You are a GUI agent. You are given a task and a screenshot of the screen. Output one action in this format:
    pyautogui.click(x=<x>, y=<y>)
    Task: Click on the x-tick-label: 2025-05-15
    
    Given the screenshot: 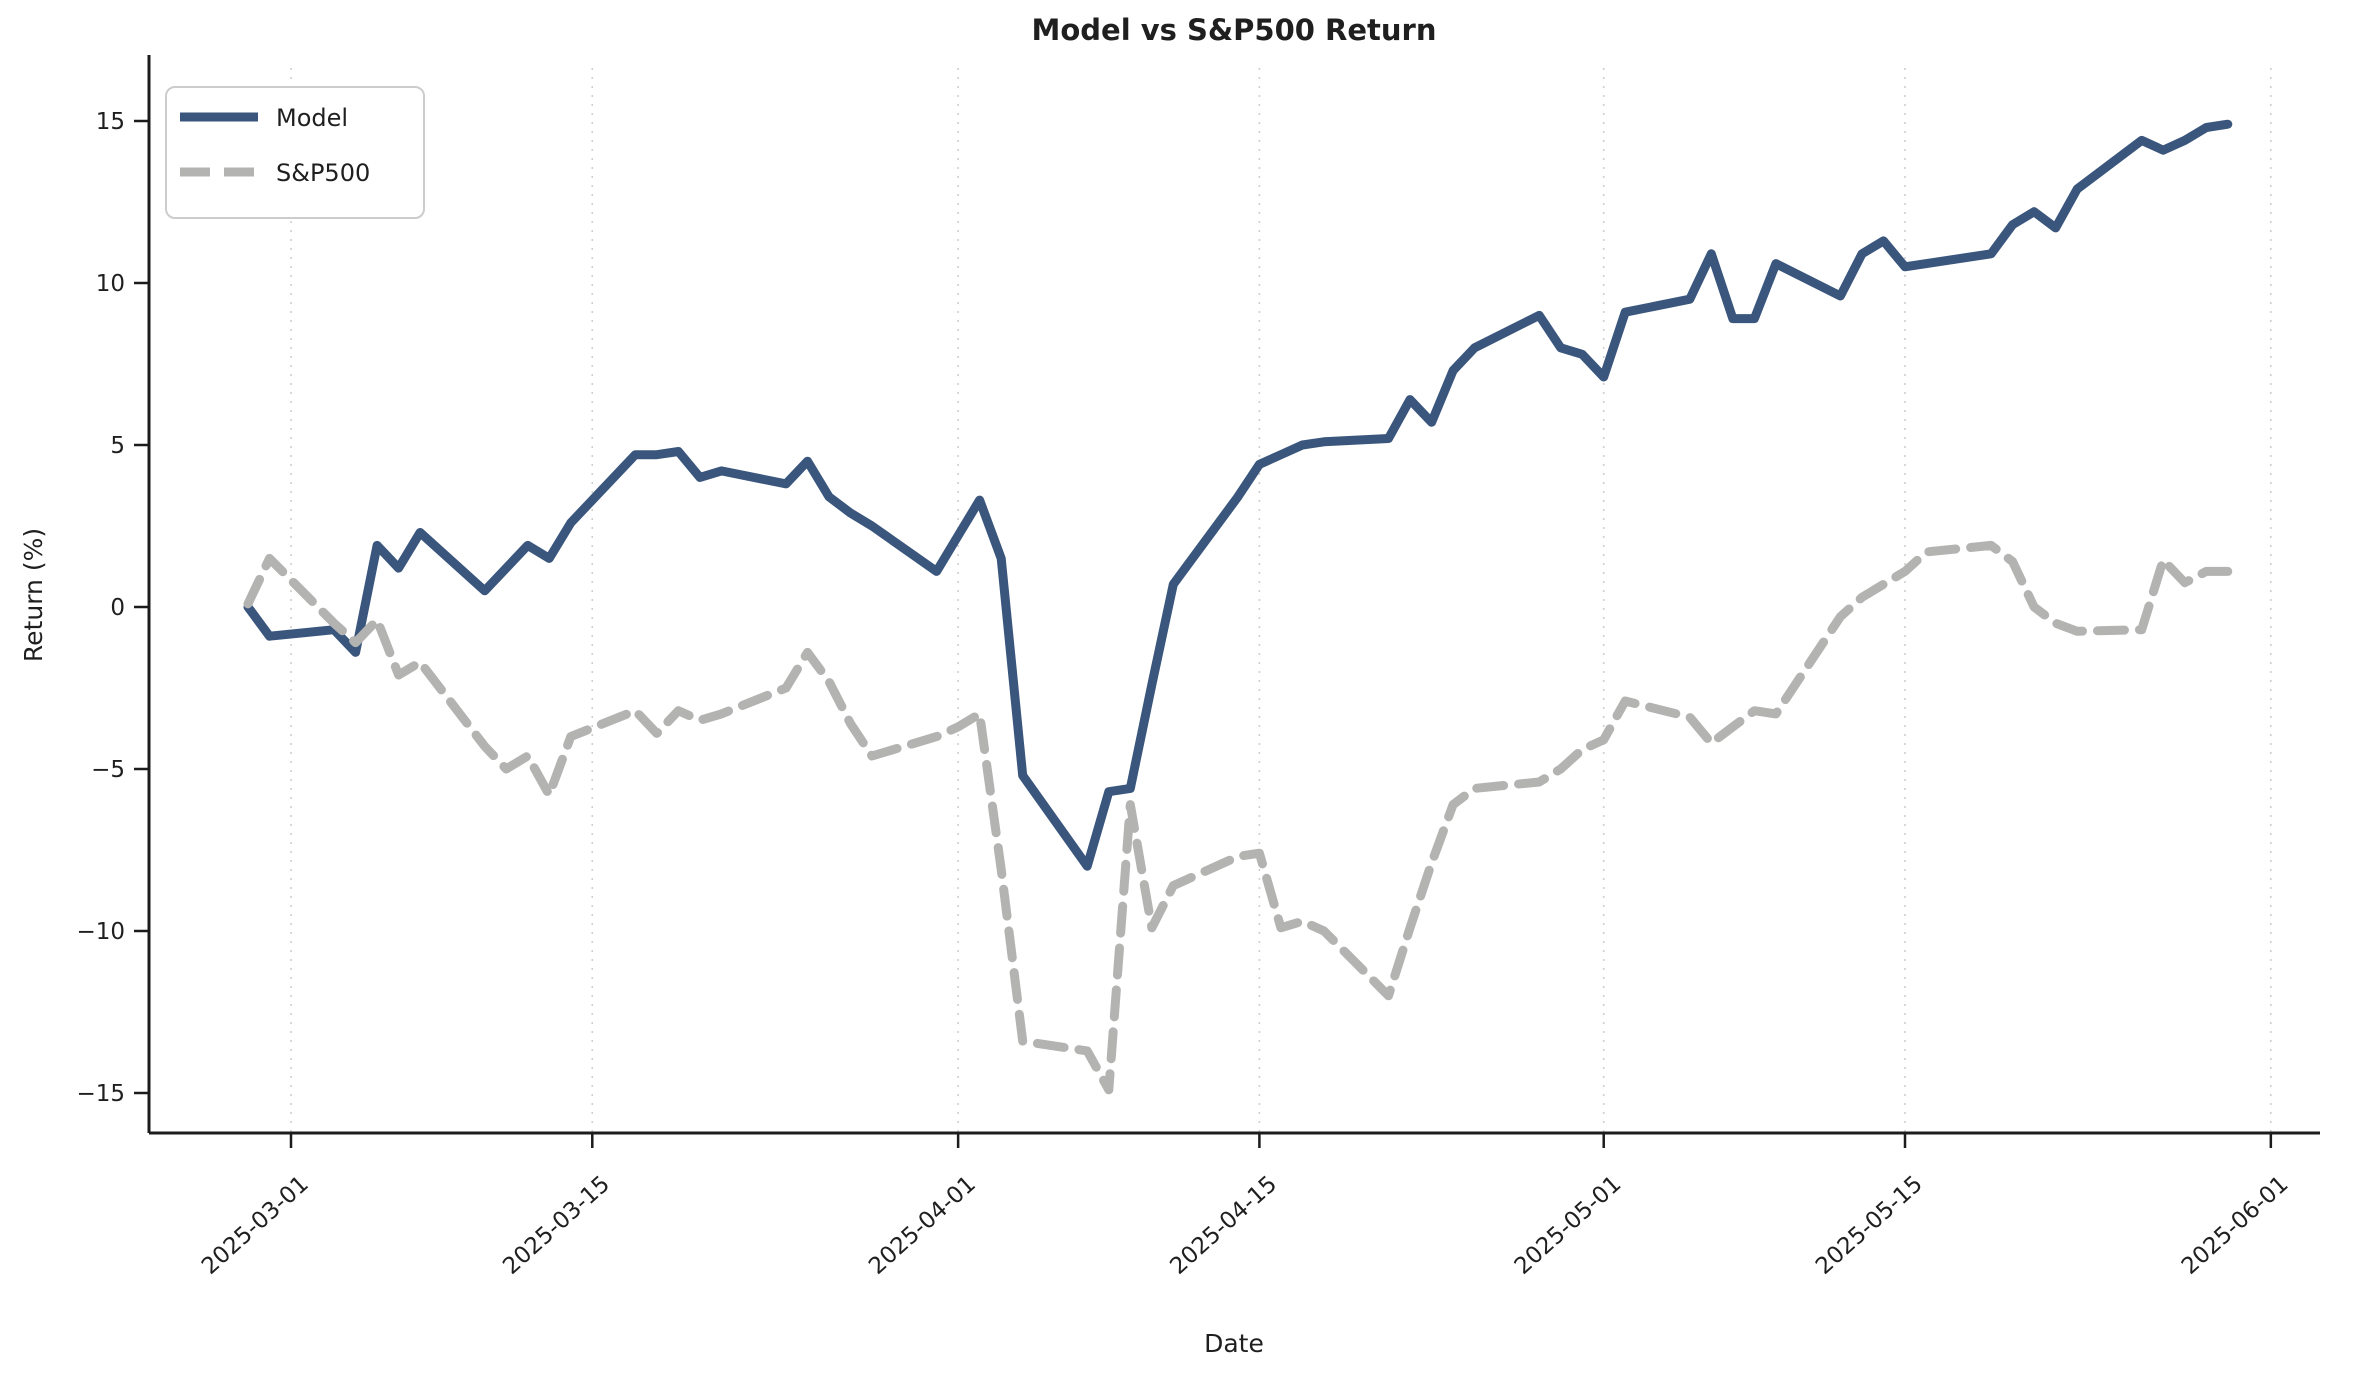 What is the action you would take?
    pyautogui.click(x=1869, y=1225)
    